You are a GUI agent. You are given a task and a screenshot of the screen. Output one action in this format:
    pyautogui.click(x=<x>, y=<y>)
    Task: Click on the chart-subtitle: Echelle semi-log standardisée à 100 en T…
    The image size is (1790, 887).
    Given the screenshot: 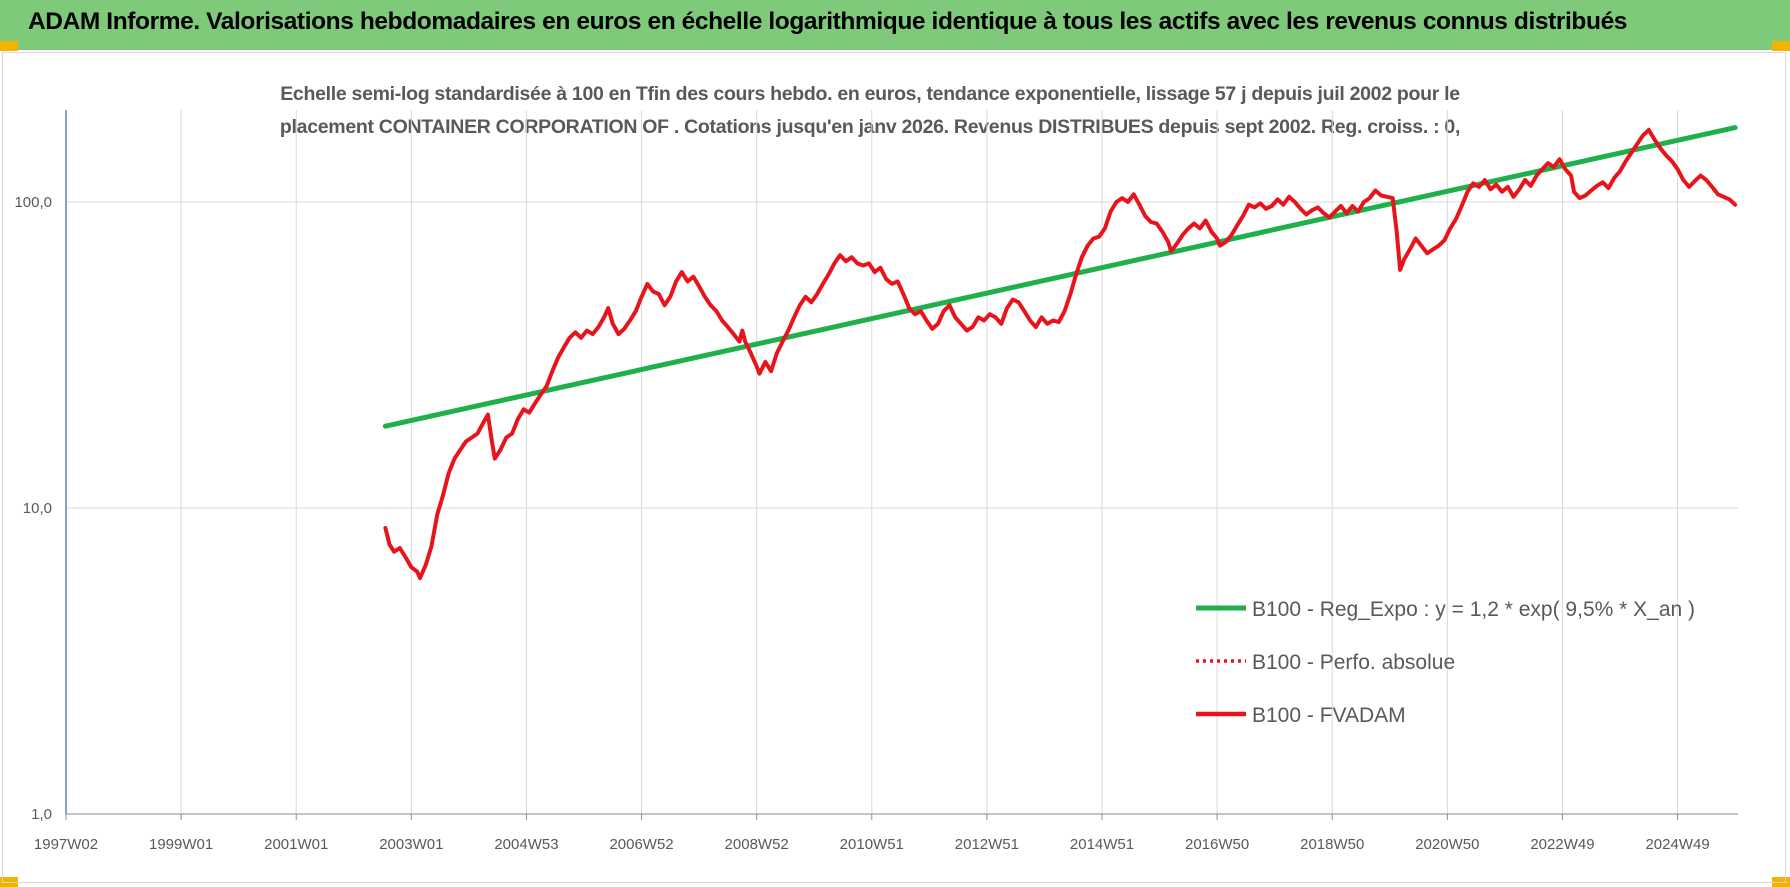 What is the action you would take?
    pyautogui.click(x=870, y=111)
    